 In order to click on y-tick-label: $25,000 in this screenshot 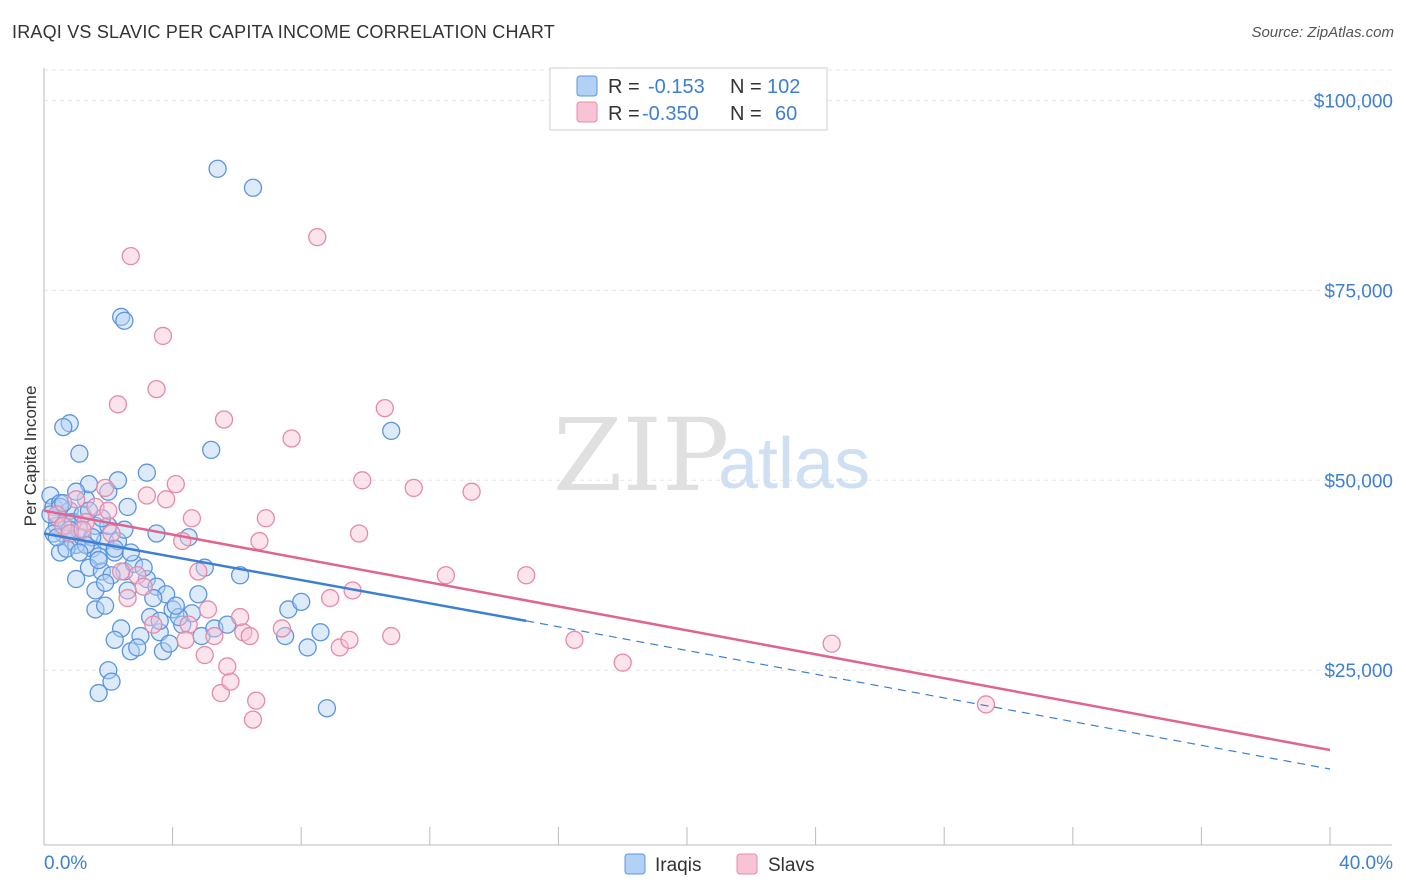, I will do `click(1358, 671)`.